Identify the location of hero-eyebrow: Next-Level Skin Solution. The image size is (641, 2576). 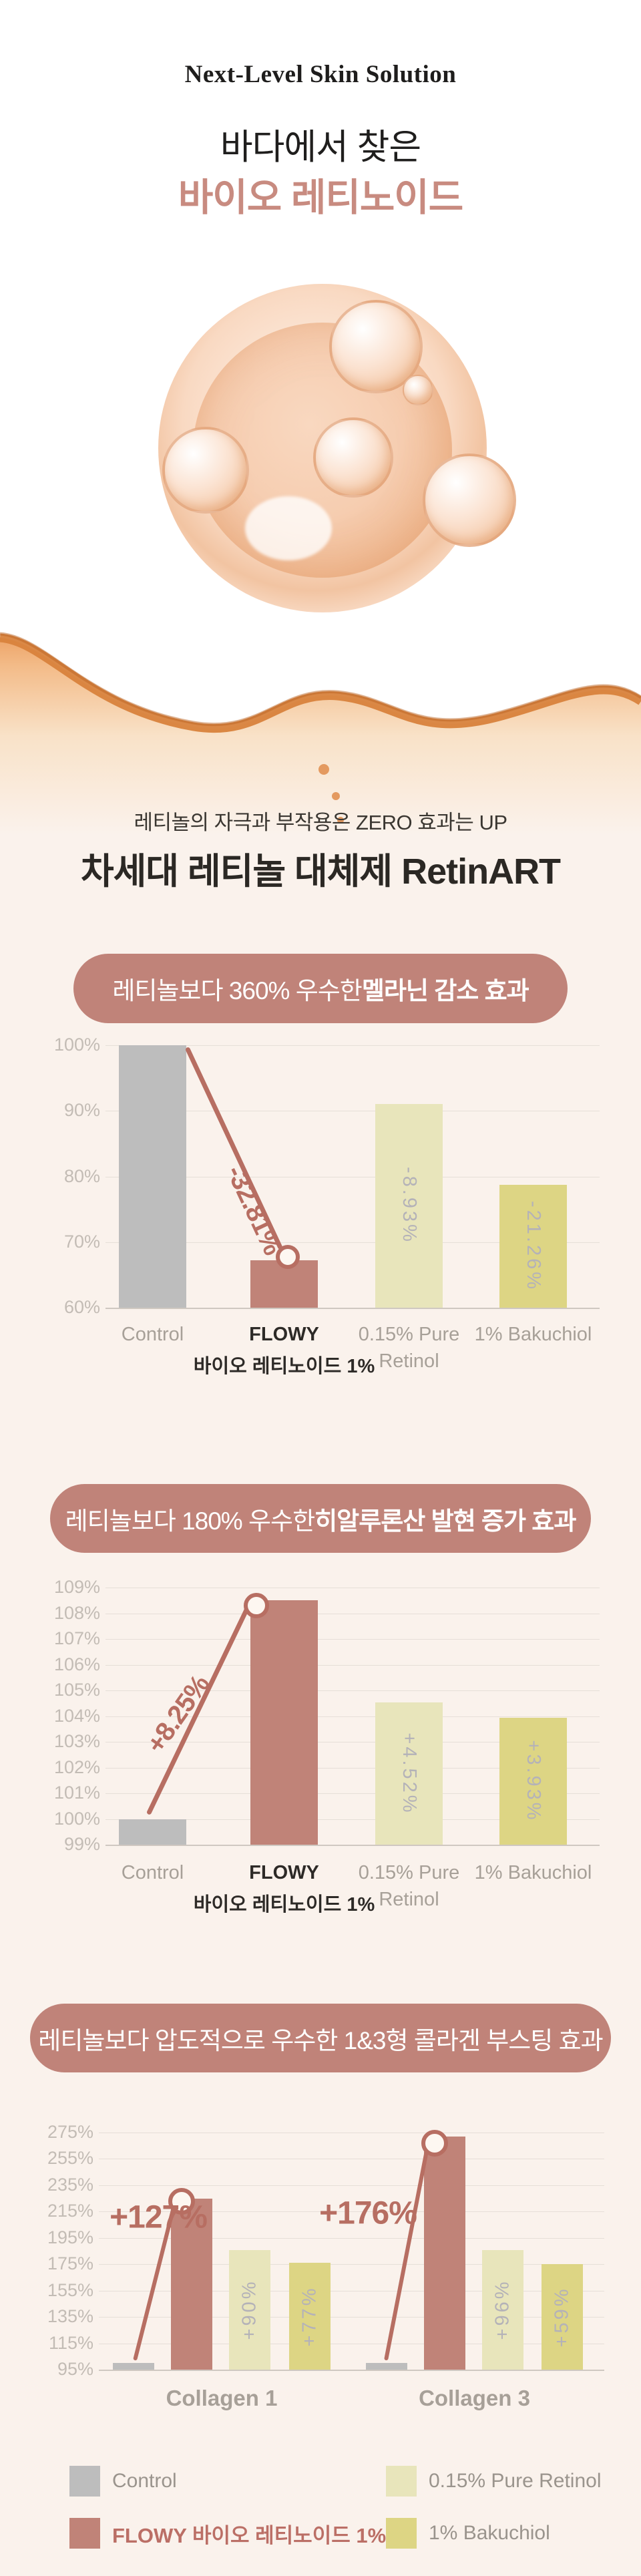
(320, 74).